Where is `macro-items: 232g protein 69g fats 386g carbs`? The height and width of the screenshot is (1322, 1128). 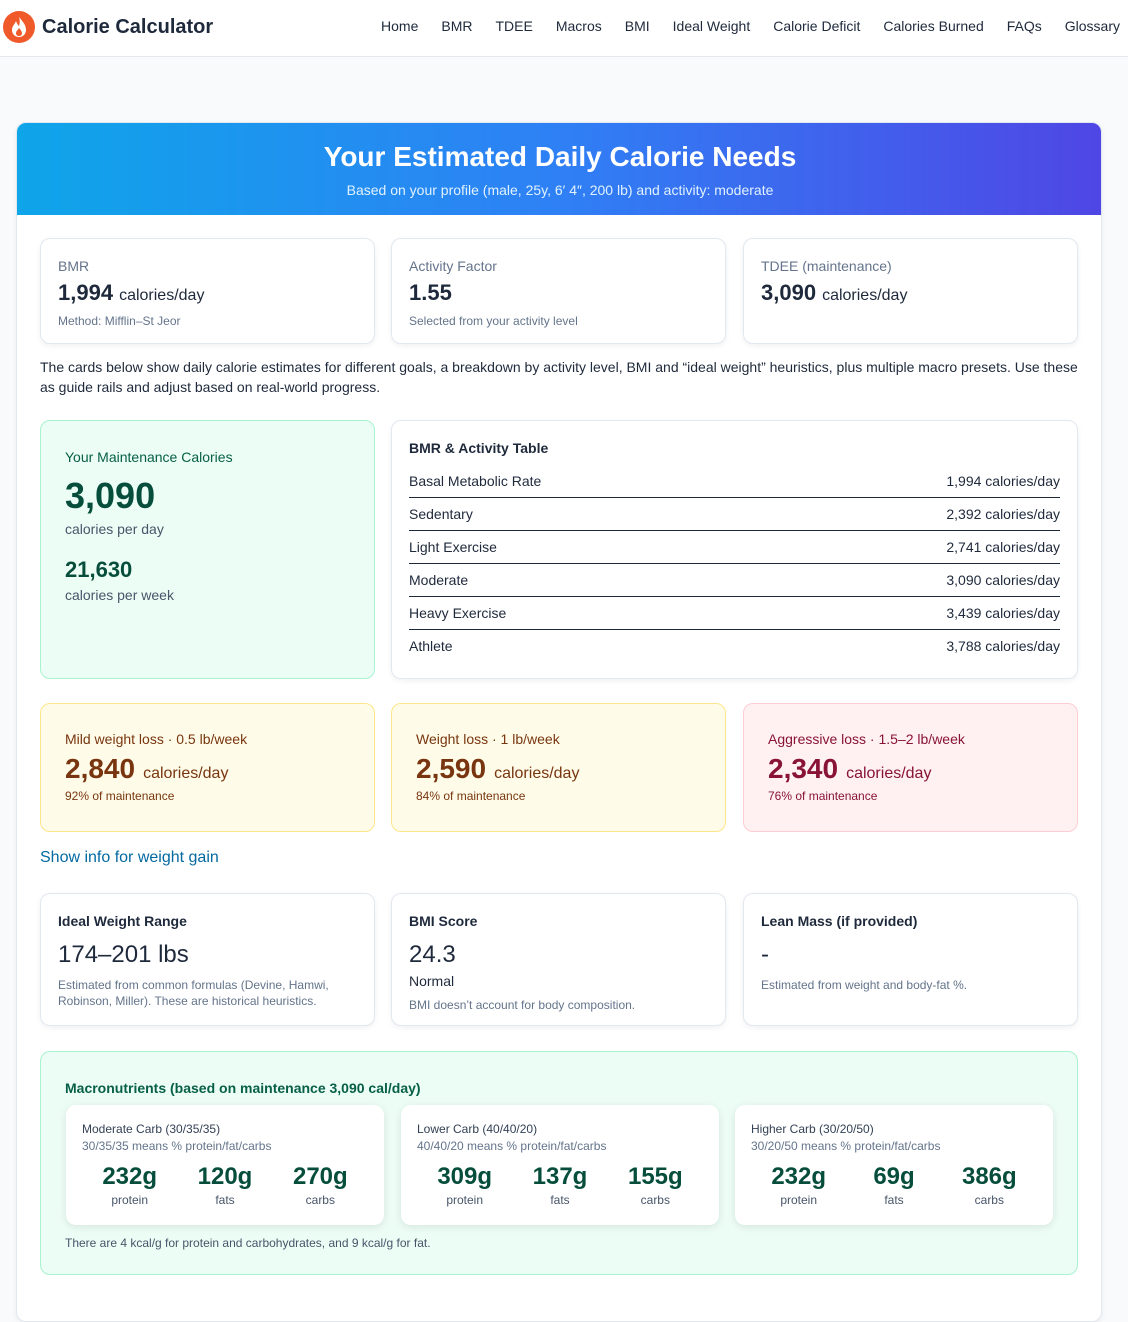 macro-items: 232g protein 69g fats 386g carbs is located at coordinates (894, 1185).